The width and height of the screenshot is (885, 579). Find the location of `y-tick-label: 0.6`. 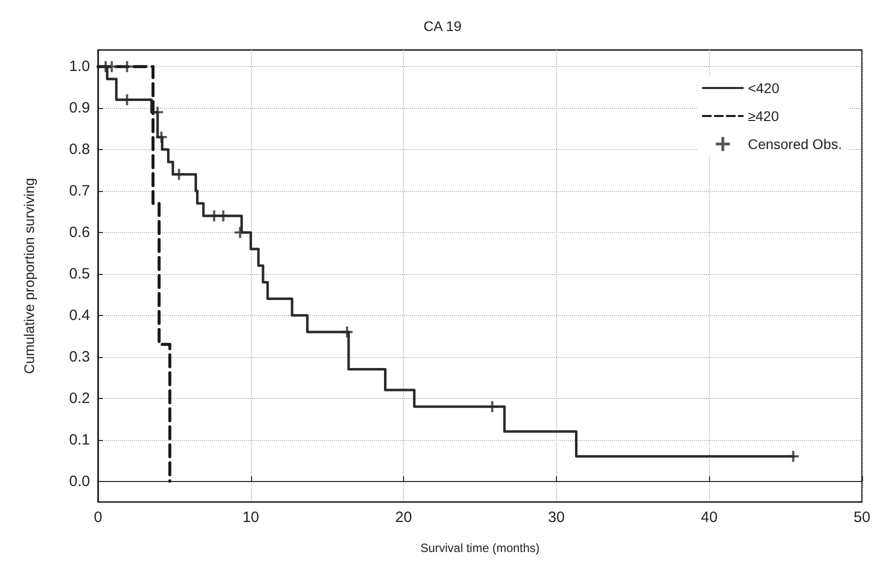

y-tick-label: 0.6 is located at coordinates (79, 232).